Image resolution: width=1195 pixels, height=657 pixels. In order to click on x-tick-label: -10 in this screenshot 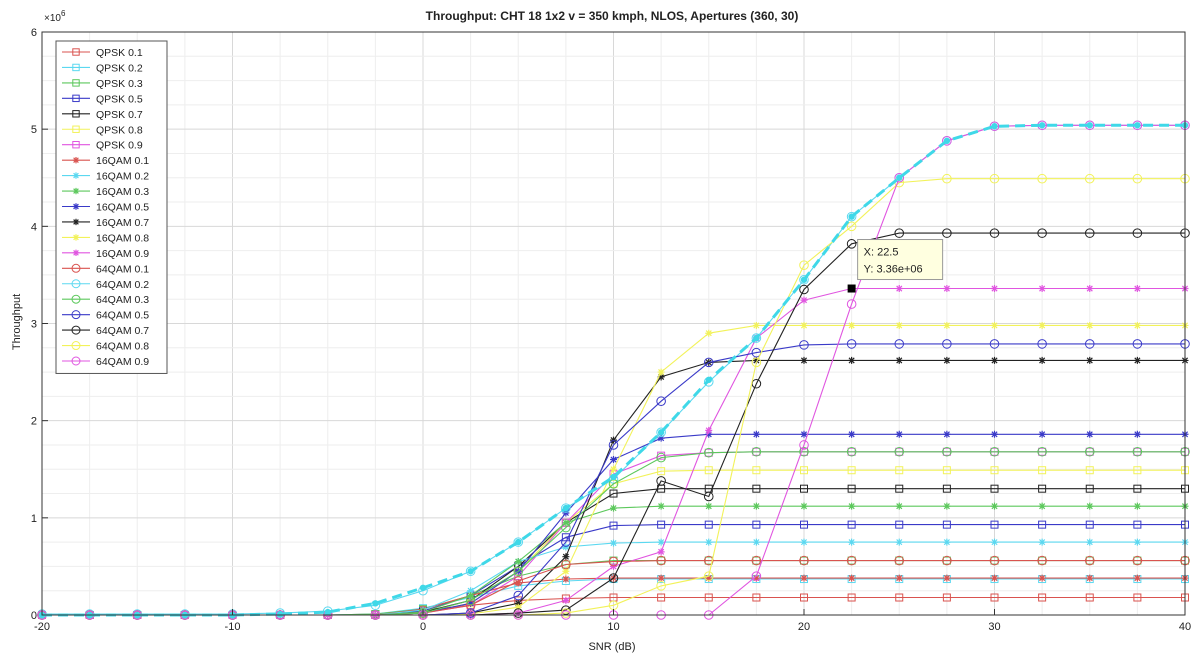, I will do `click(233, 627)`.